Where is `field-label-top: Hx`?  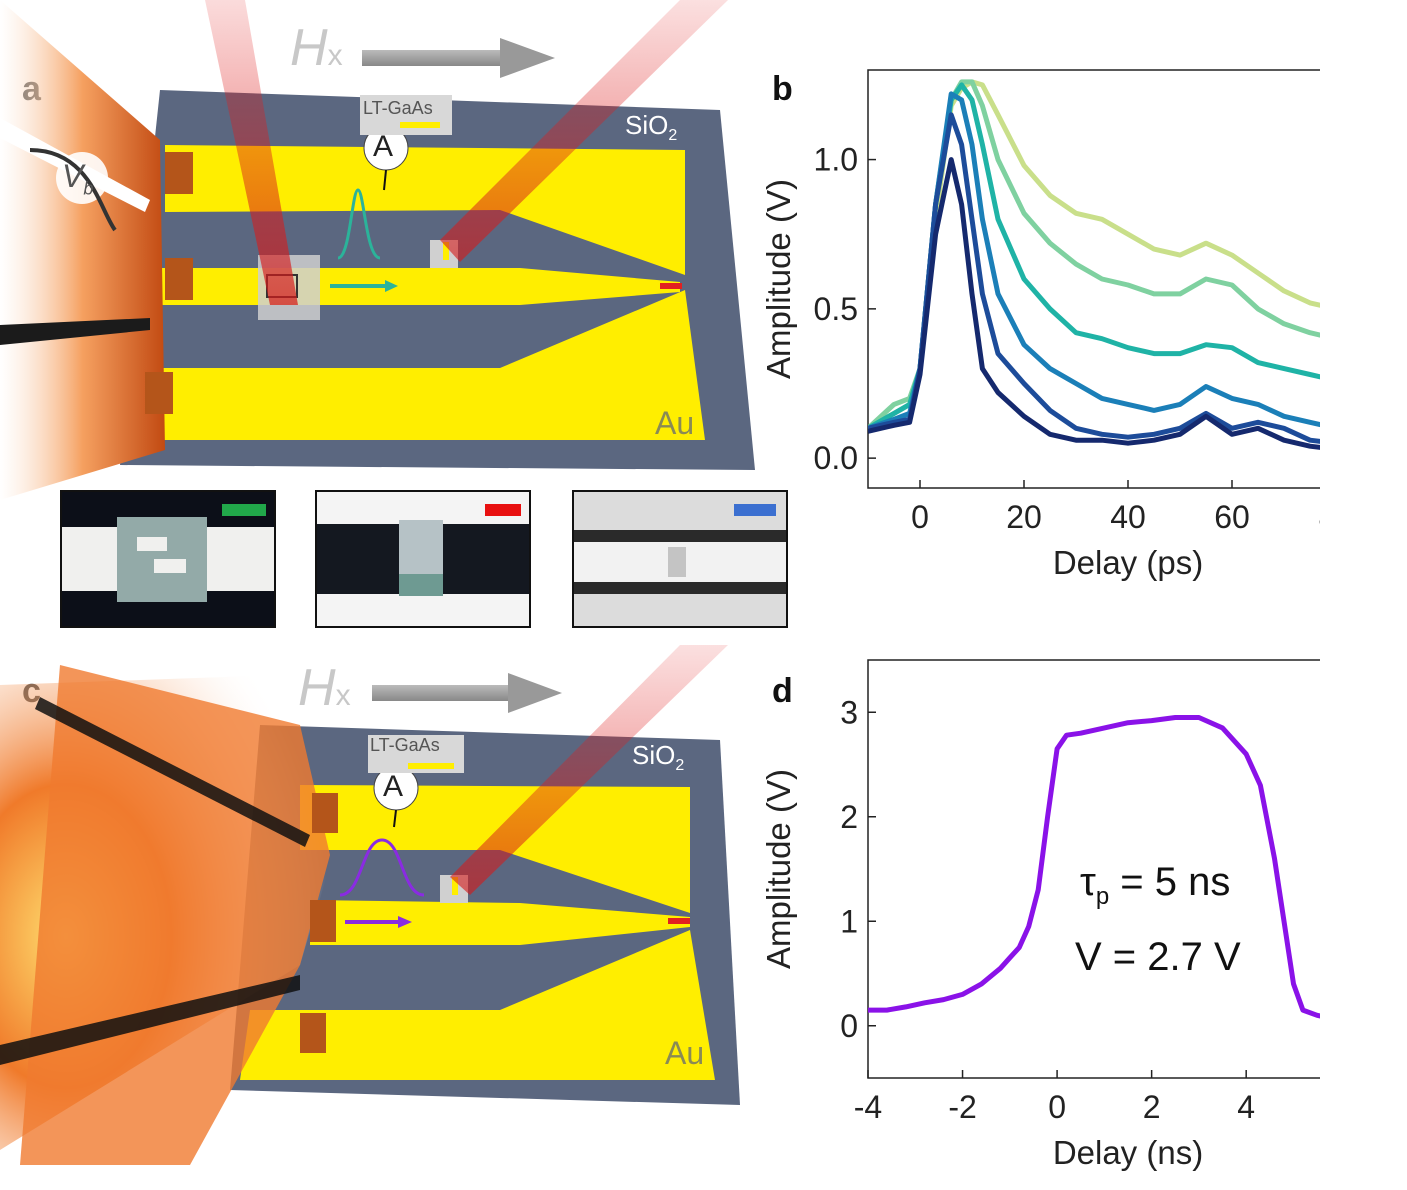 field-label-top: Hx is located at coordinates (316, 48).